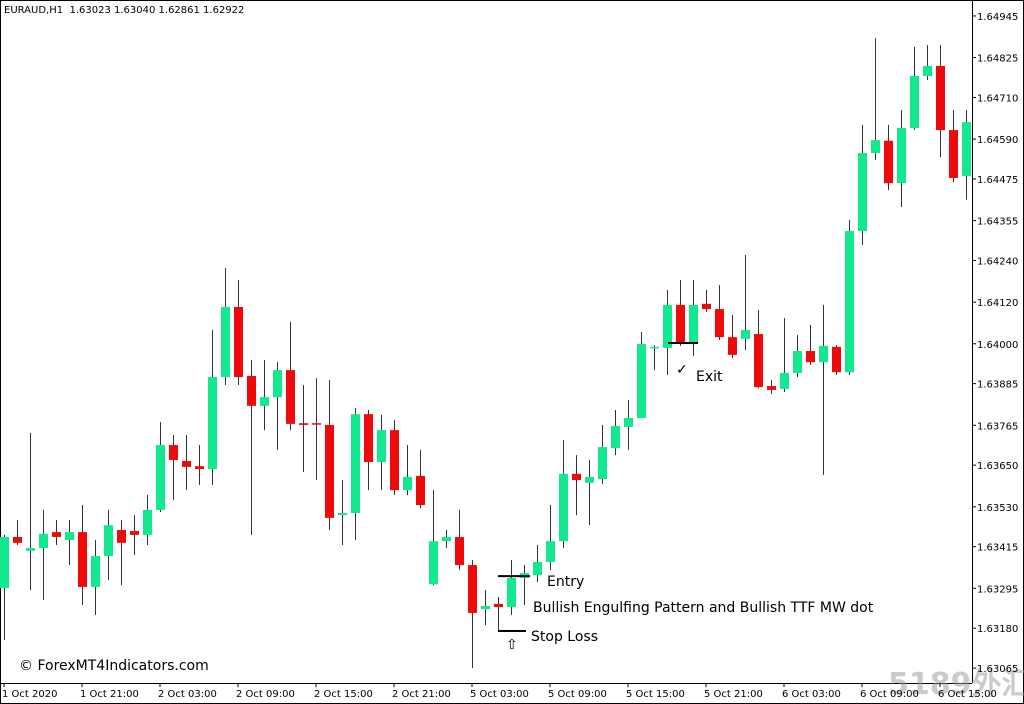  What do you see at coordinates (109, 694) in the screenshot?
I see `x-tick-label: 1 Oct 21:00` at bounding box center [109, 694].